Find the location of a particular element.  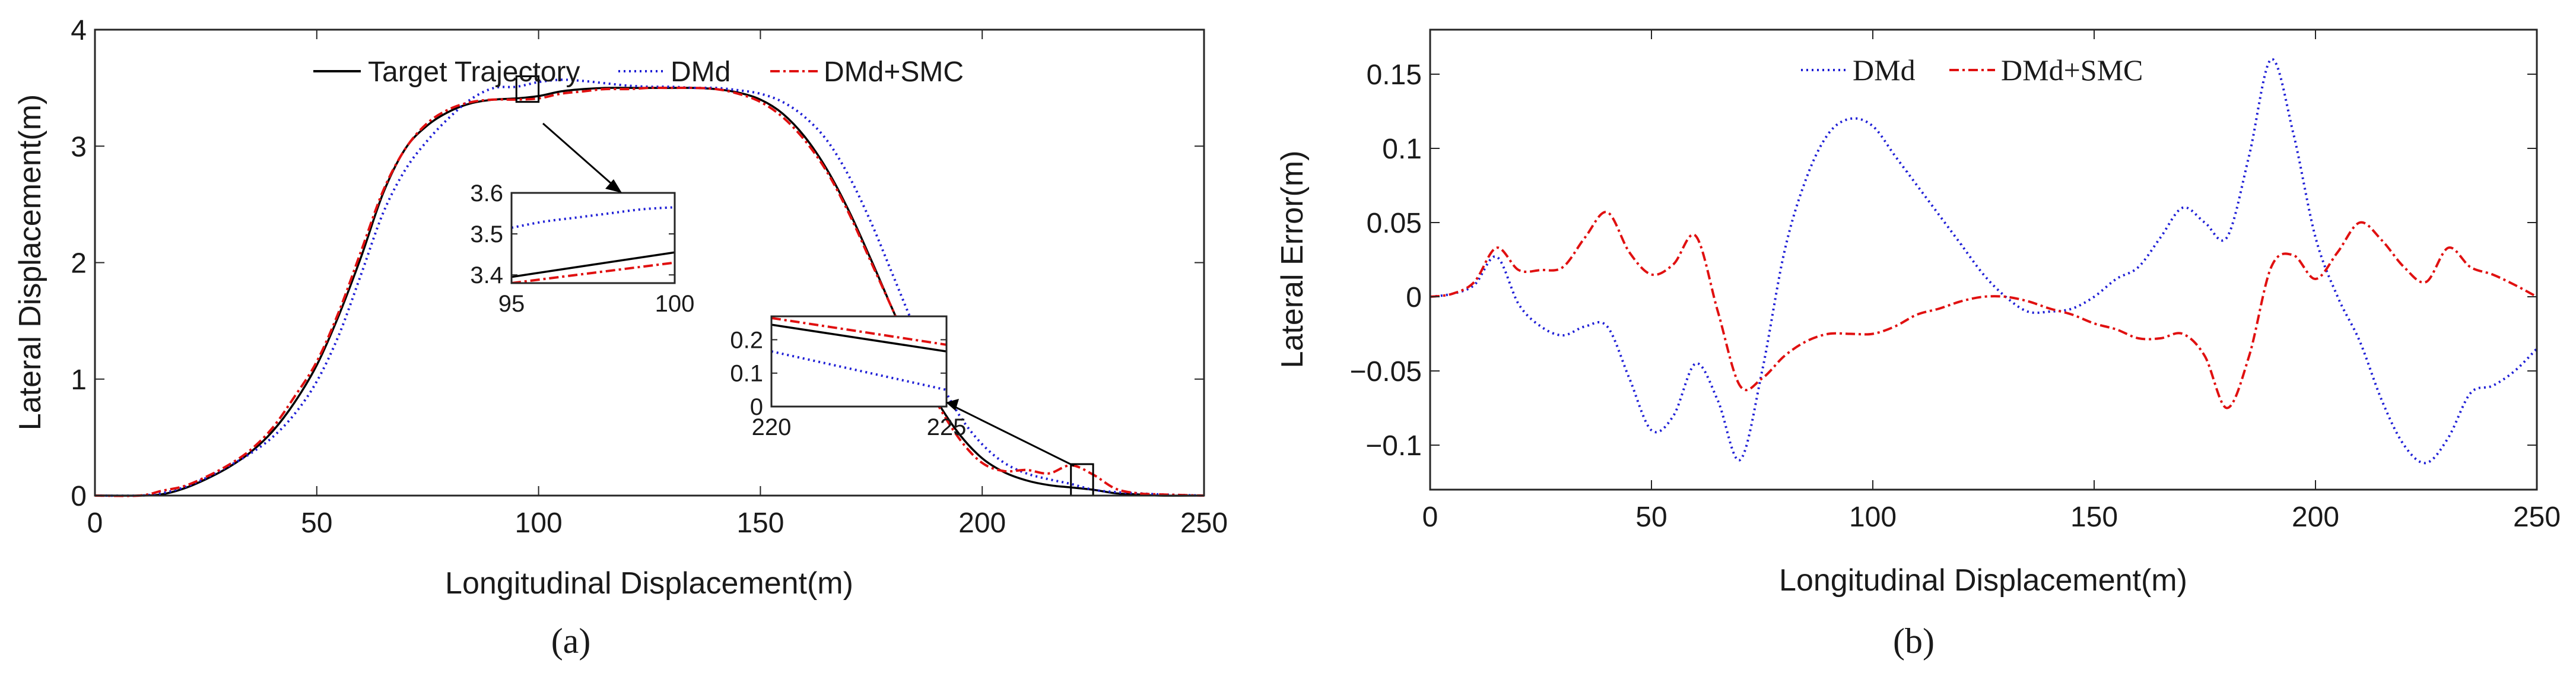

chart-a-xlabel: Longitudinal Displacement(m) is located at coordinates (649, 583).